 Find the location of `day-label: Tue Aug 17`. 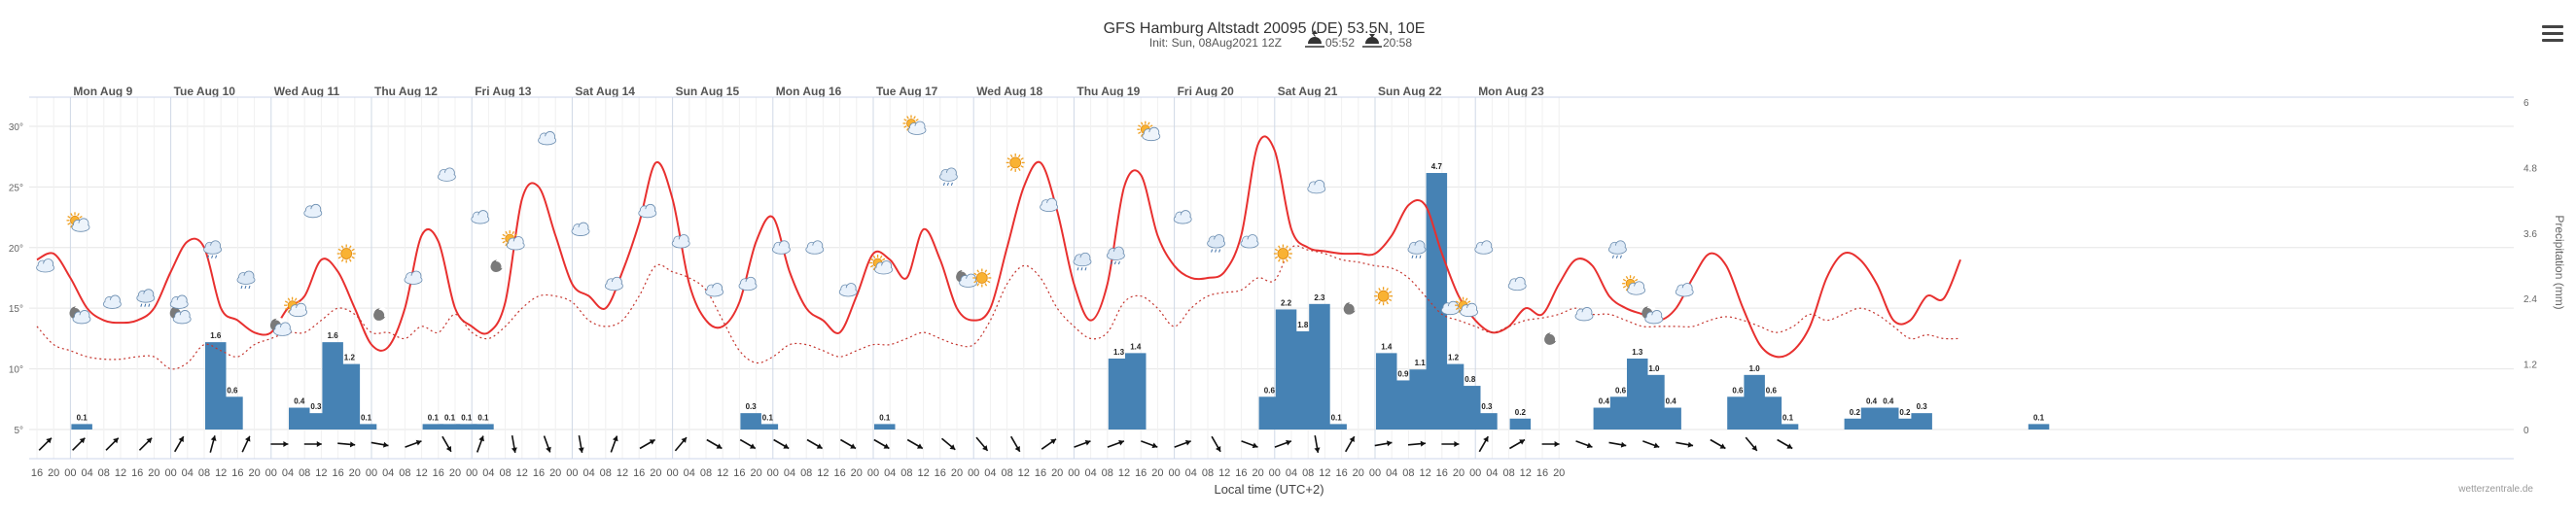

day-label: Tue Aug 17 is located at coordinates (907, 92).